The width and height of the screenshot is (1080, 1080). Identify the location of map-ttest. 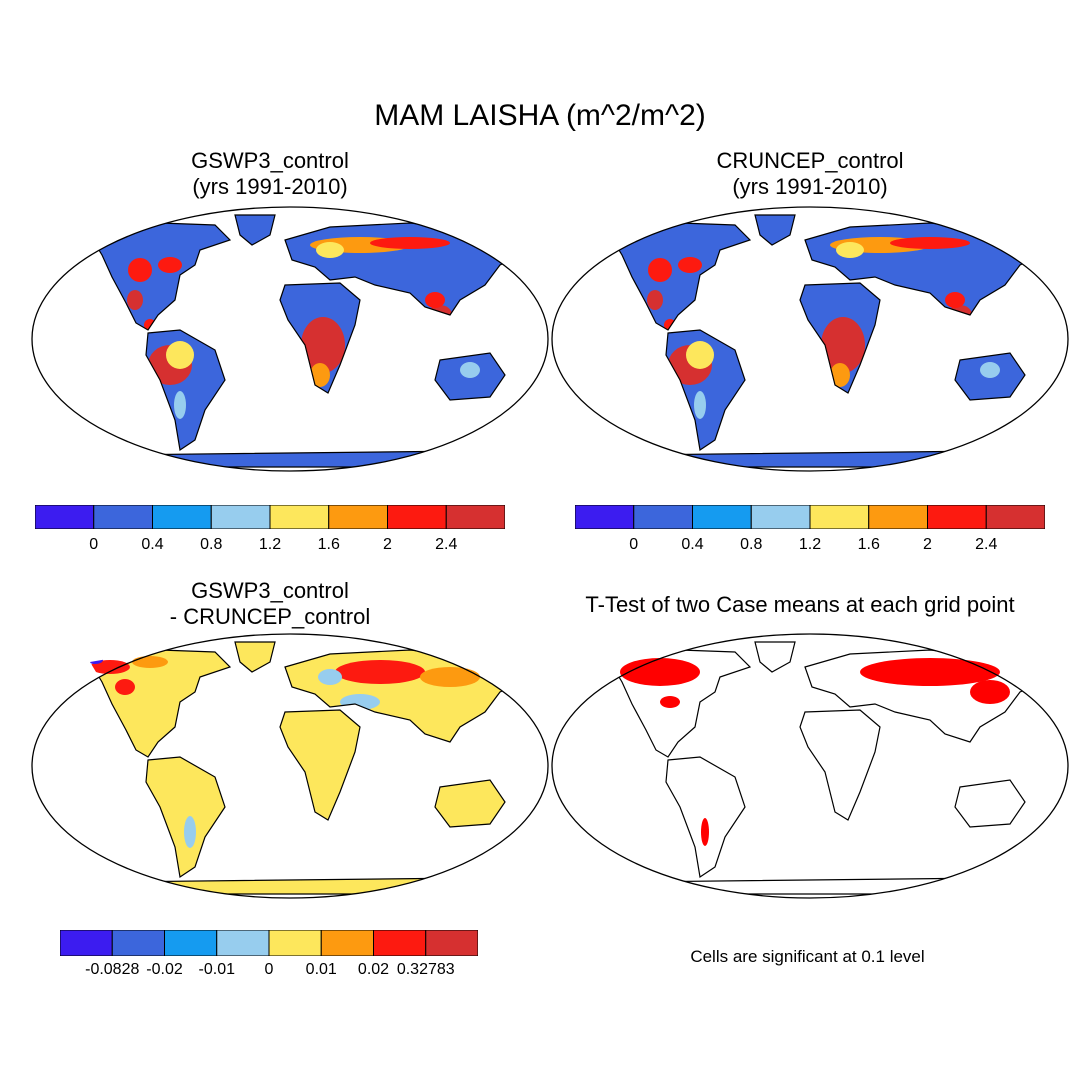
(810, 766).